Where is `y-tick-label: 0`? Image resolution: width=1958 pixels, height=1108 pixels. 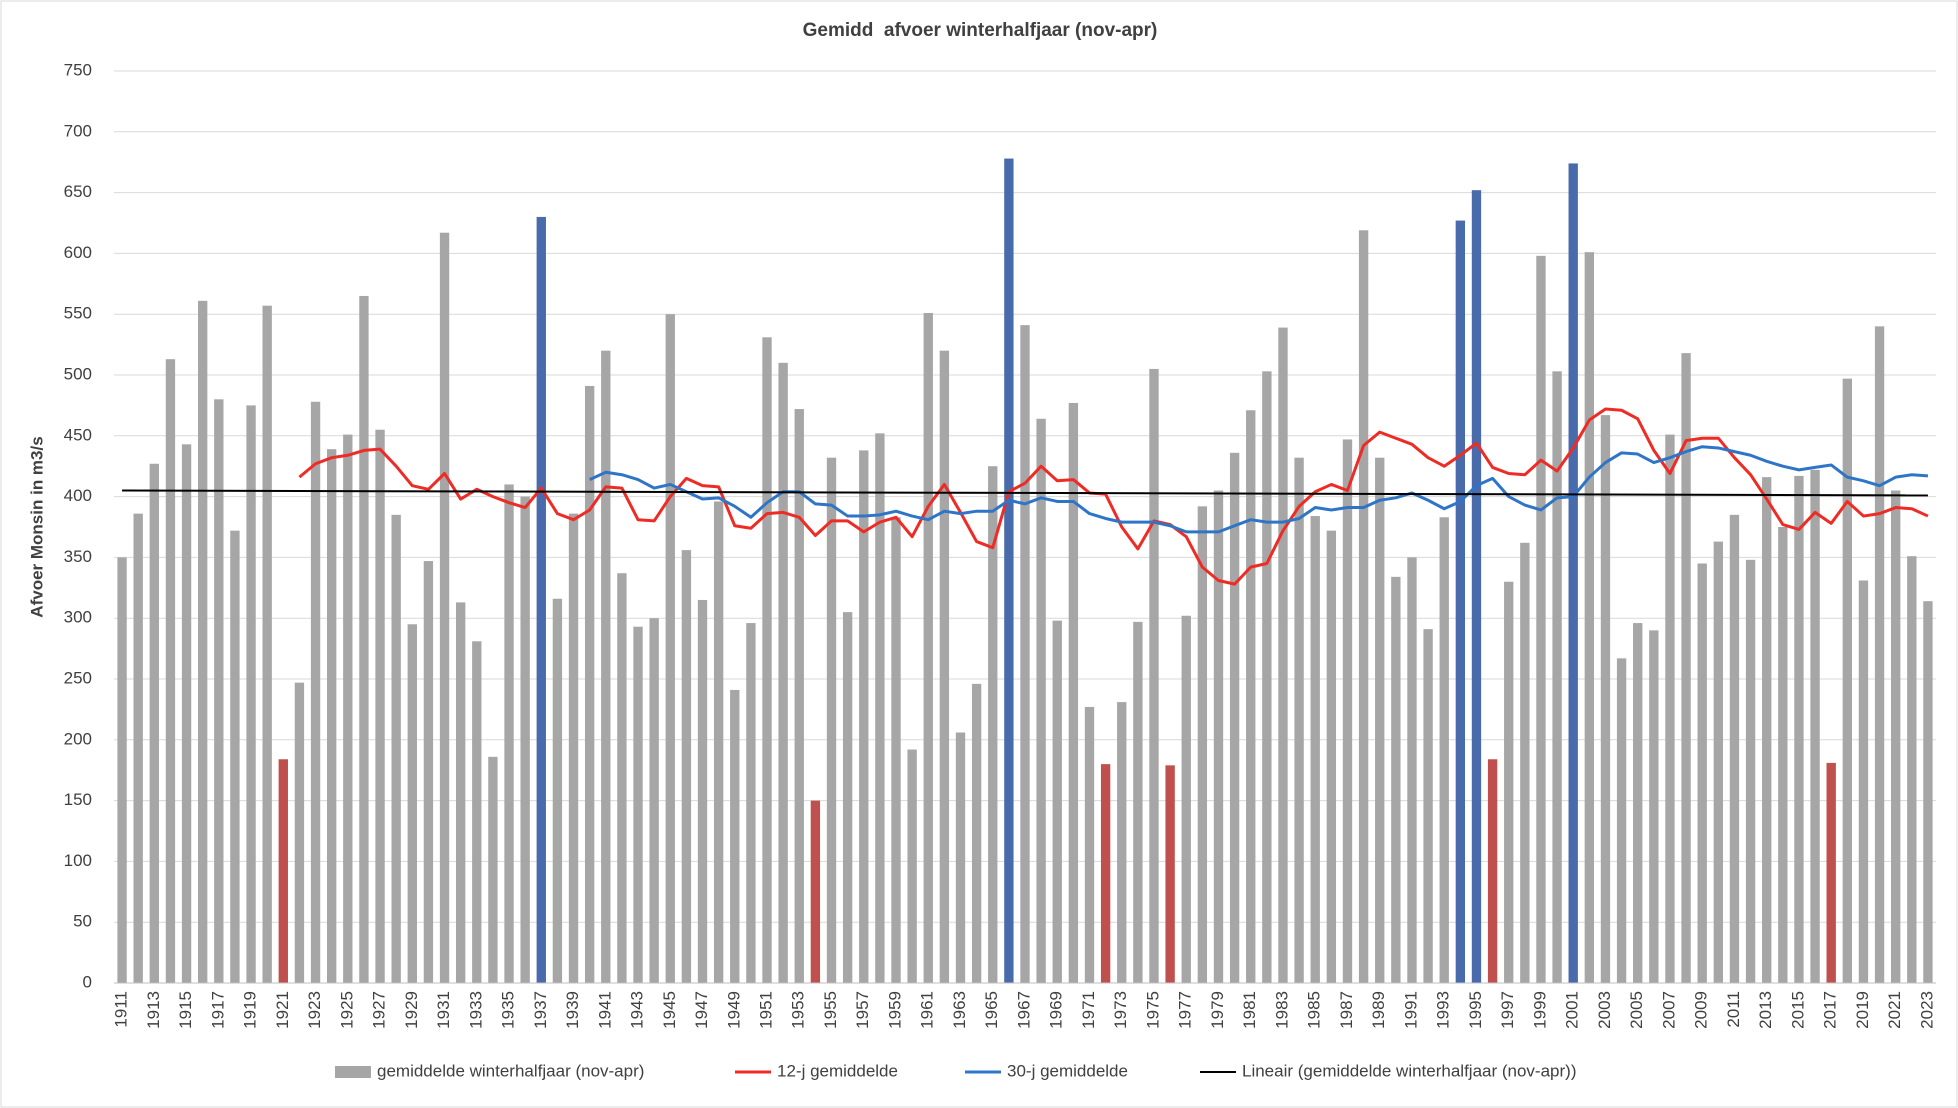
y-tick-label: 0 is located at coordinates (87, 981).